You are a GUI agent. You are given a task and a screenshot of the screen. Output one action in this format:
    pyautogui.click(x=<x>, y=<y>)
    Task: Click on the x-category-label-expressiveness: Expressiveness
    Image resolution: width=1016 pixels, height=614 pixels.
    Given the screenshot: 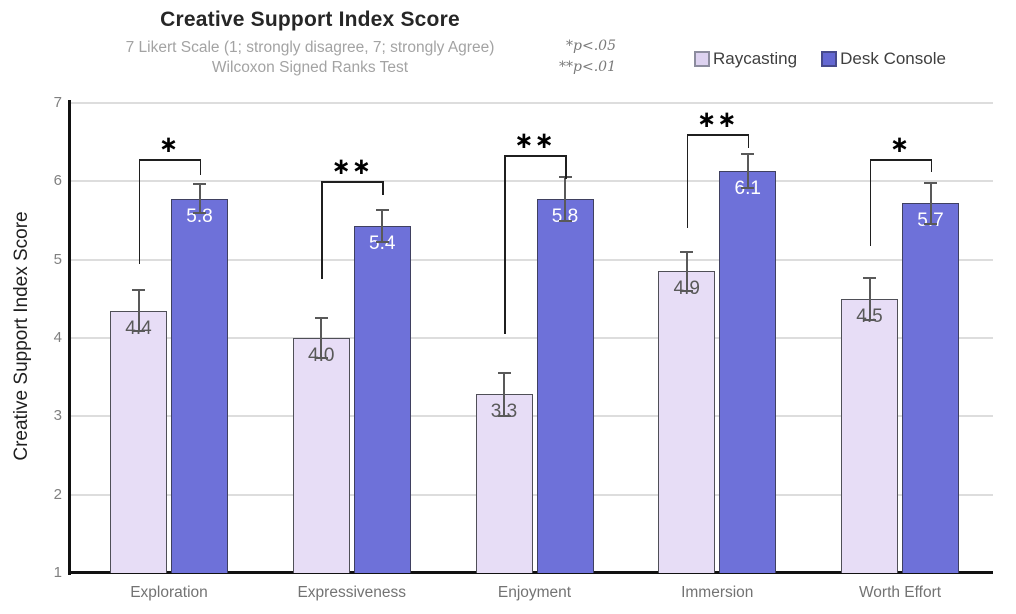 What is the action you would take?
    pyautogui.click(x=352, y=592)
    